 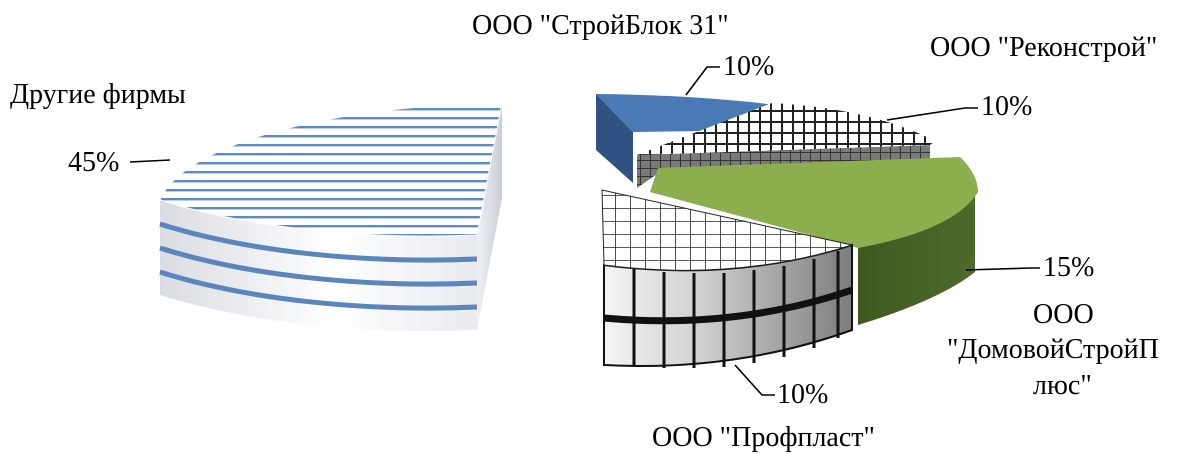 What do you see at coordinates (93, 162) in the screenshot?
I see `value-label-other-firms: 45%` at bounding box center [93, 162].